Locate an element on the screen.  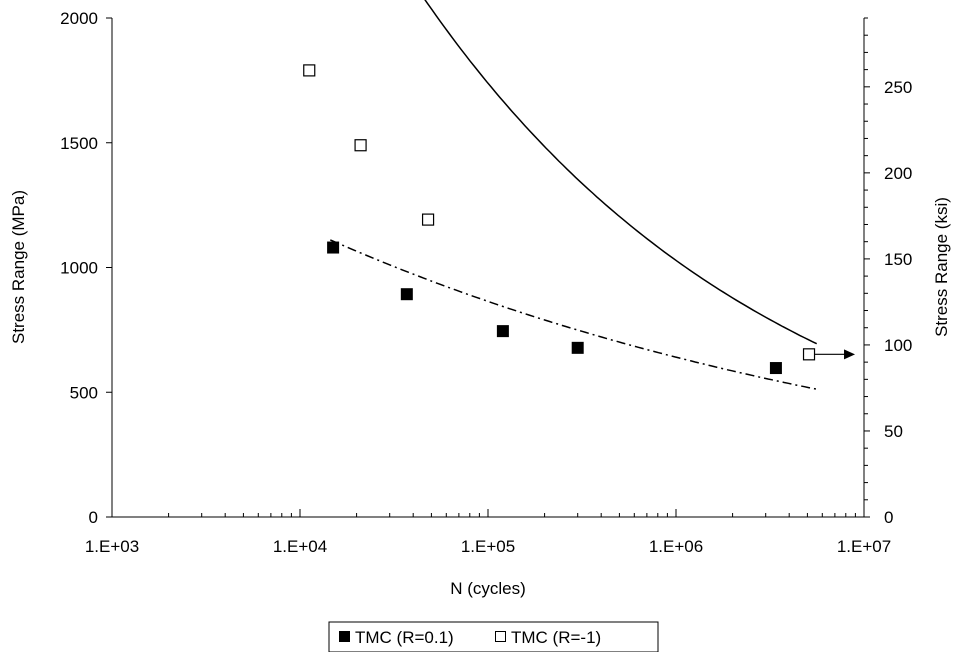
runout-arrow-head is located at coordinates (850, 354).